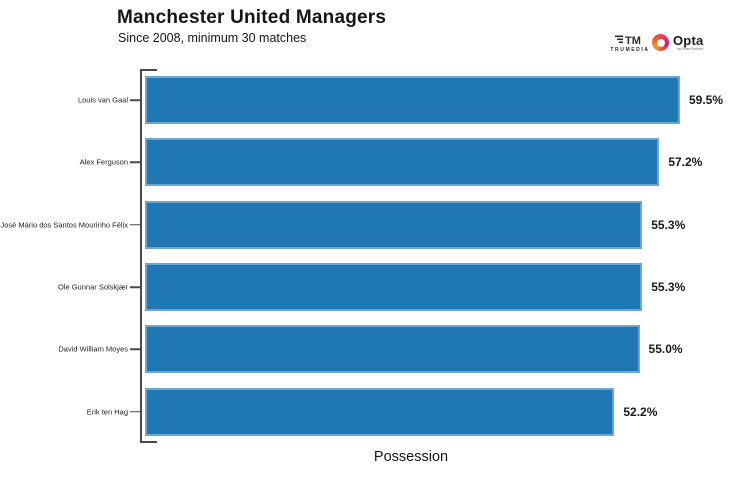 The height and width of the screenshot is (486, 730). What do you see at coordinates (148, 442) in the screenshot?
I see `y-axis-cap-bottom` at bounding box center [148, 442].